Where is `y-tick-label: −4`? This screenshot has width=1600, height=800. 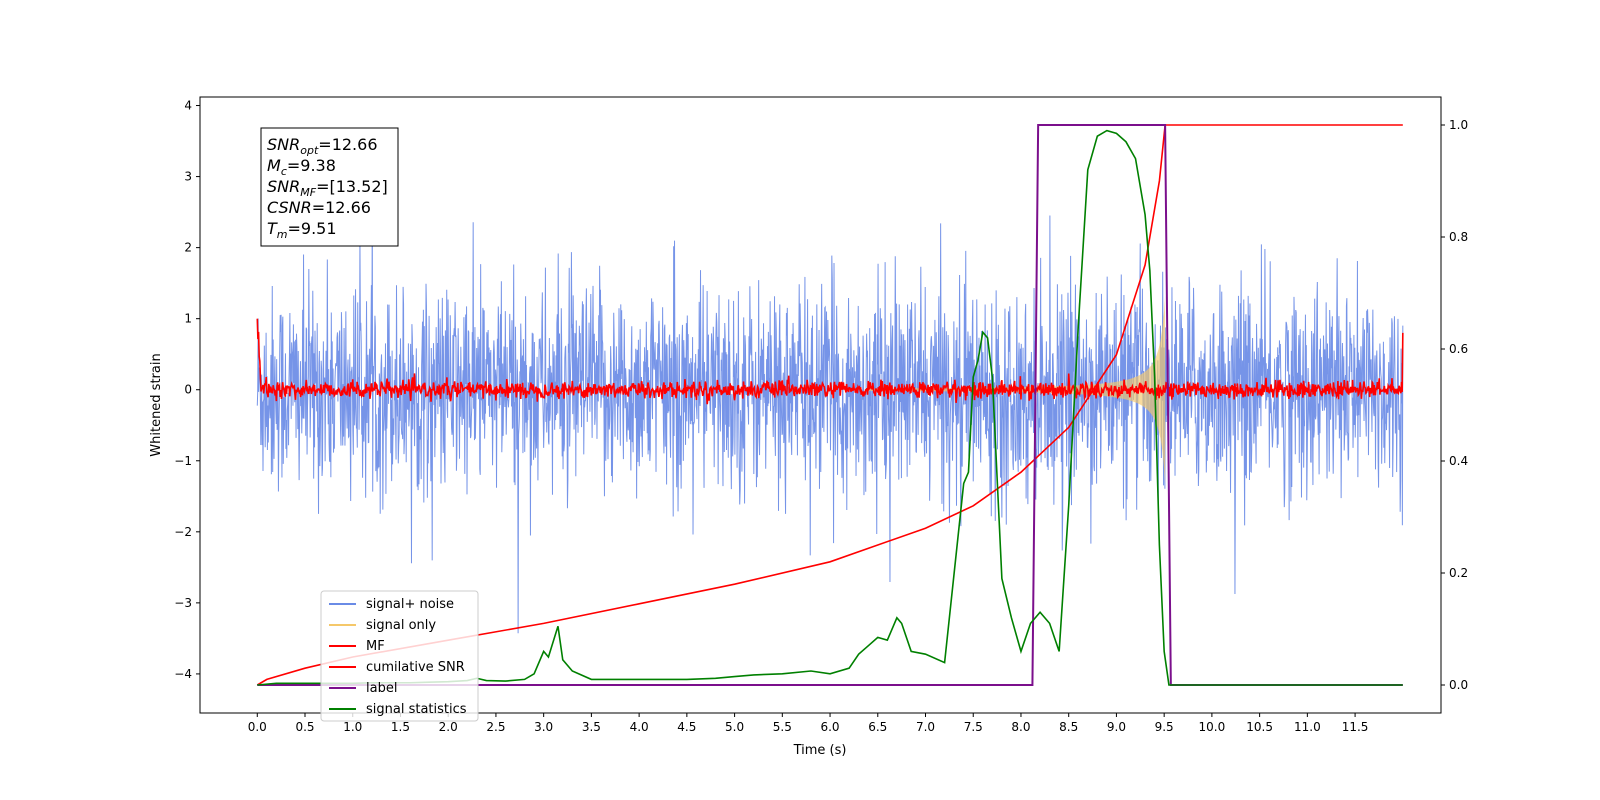 y-tick-label: −4 is located at coordinates (183, 674).